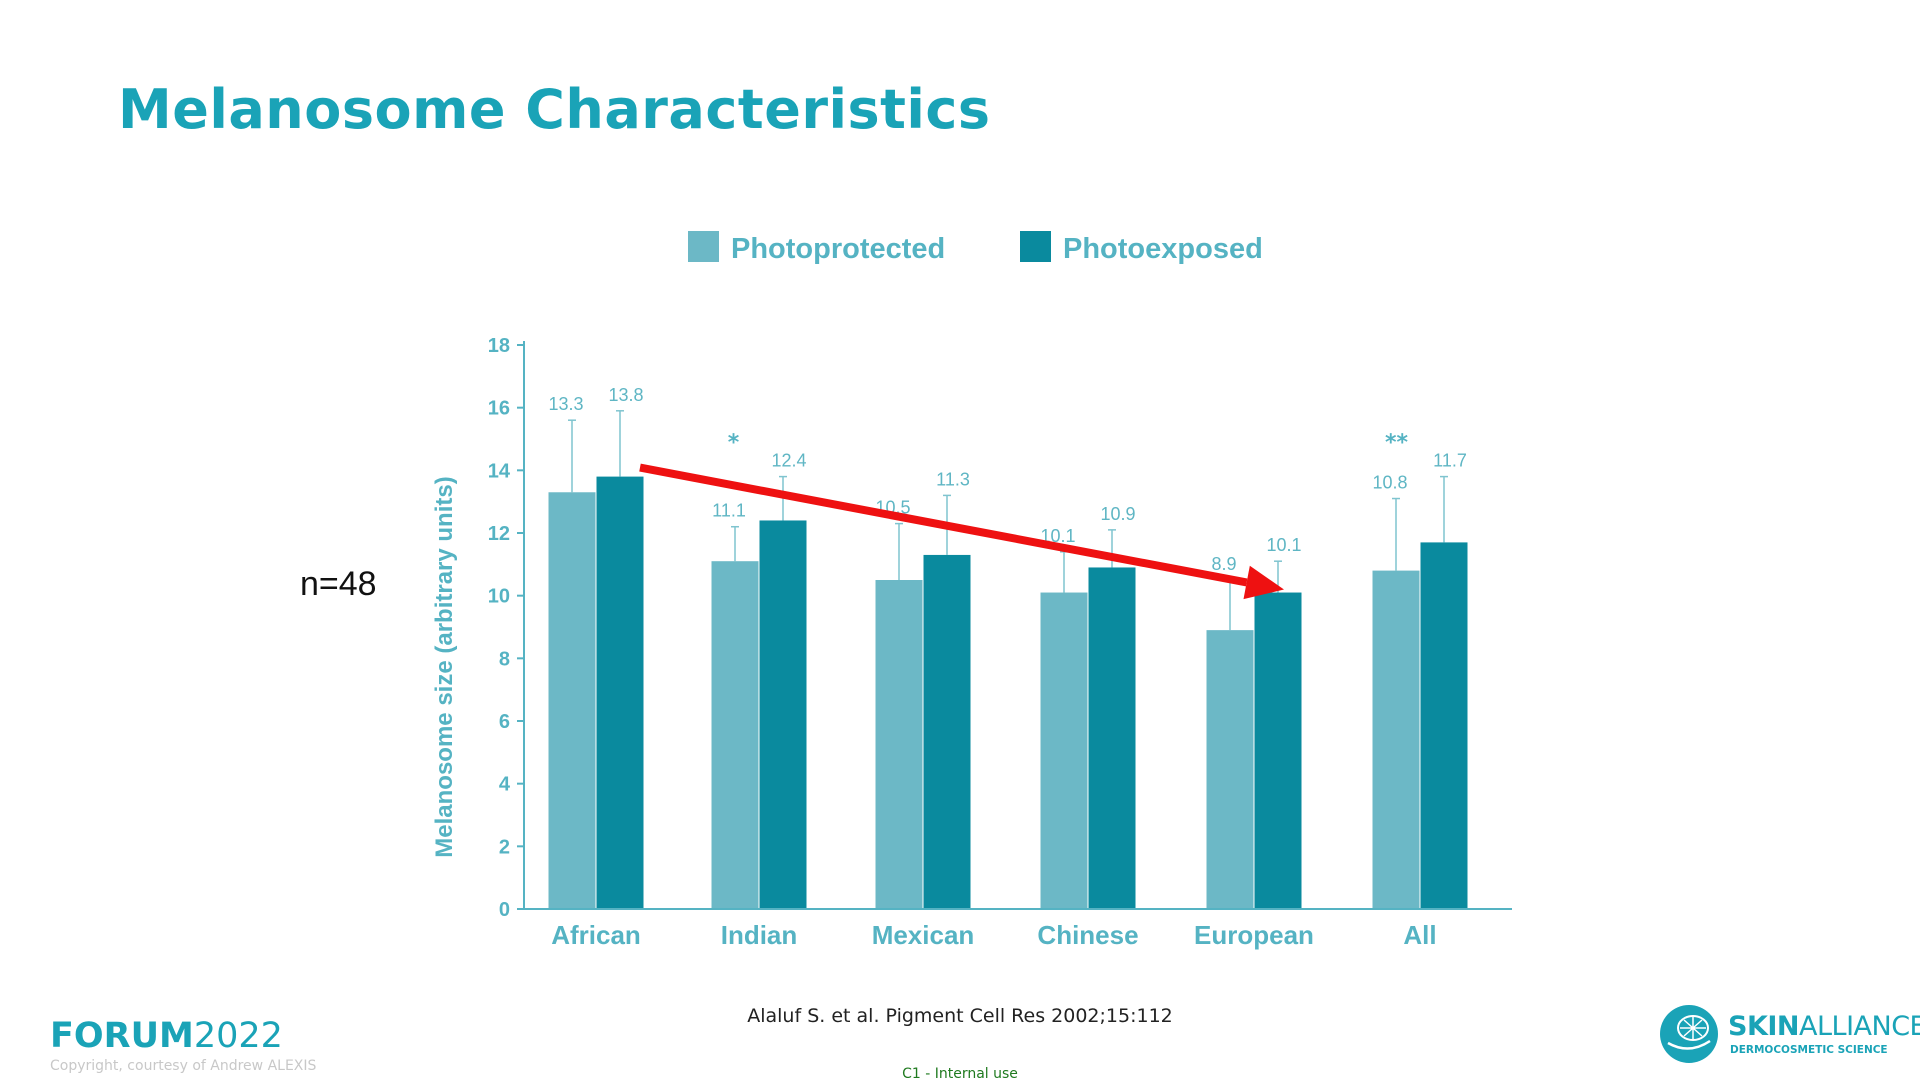  What do you see at coordinates (1450, 461) in the screenshot?
I see `data-label: 11.7` at bounding box center [1450, 461].